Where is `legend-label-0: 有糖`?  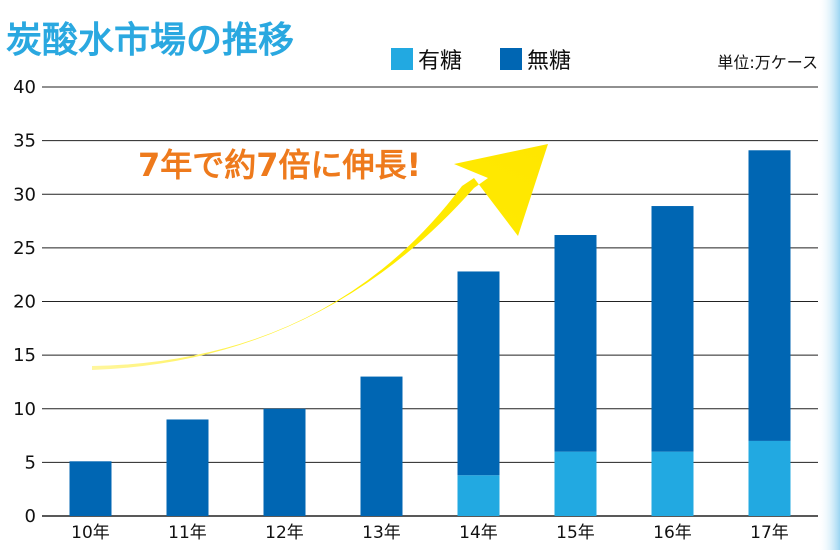 legend-label-0: 有糖 is located at coordinates (440, 61).